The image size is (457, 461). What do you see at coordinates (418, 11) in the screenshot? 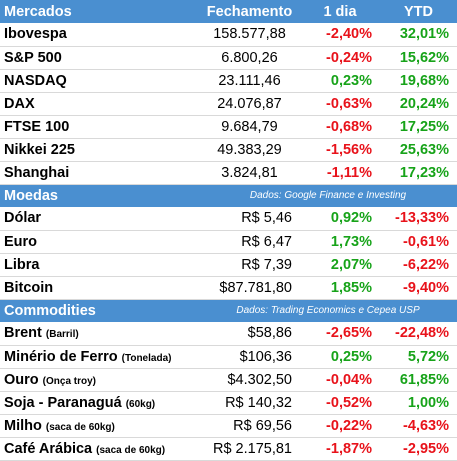
I see `column-header-ytd: YTD` at bounding box center [418, 11].